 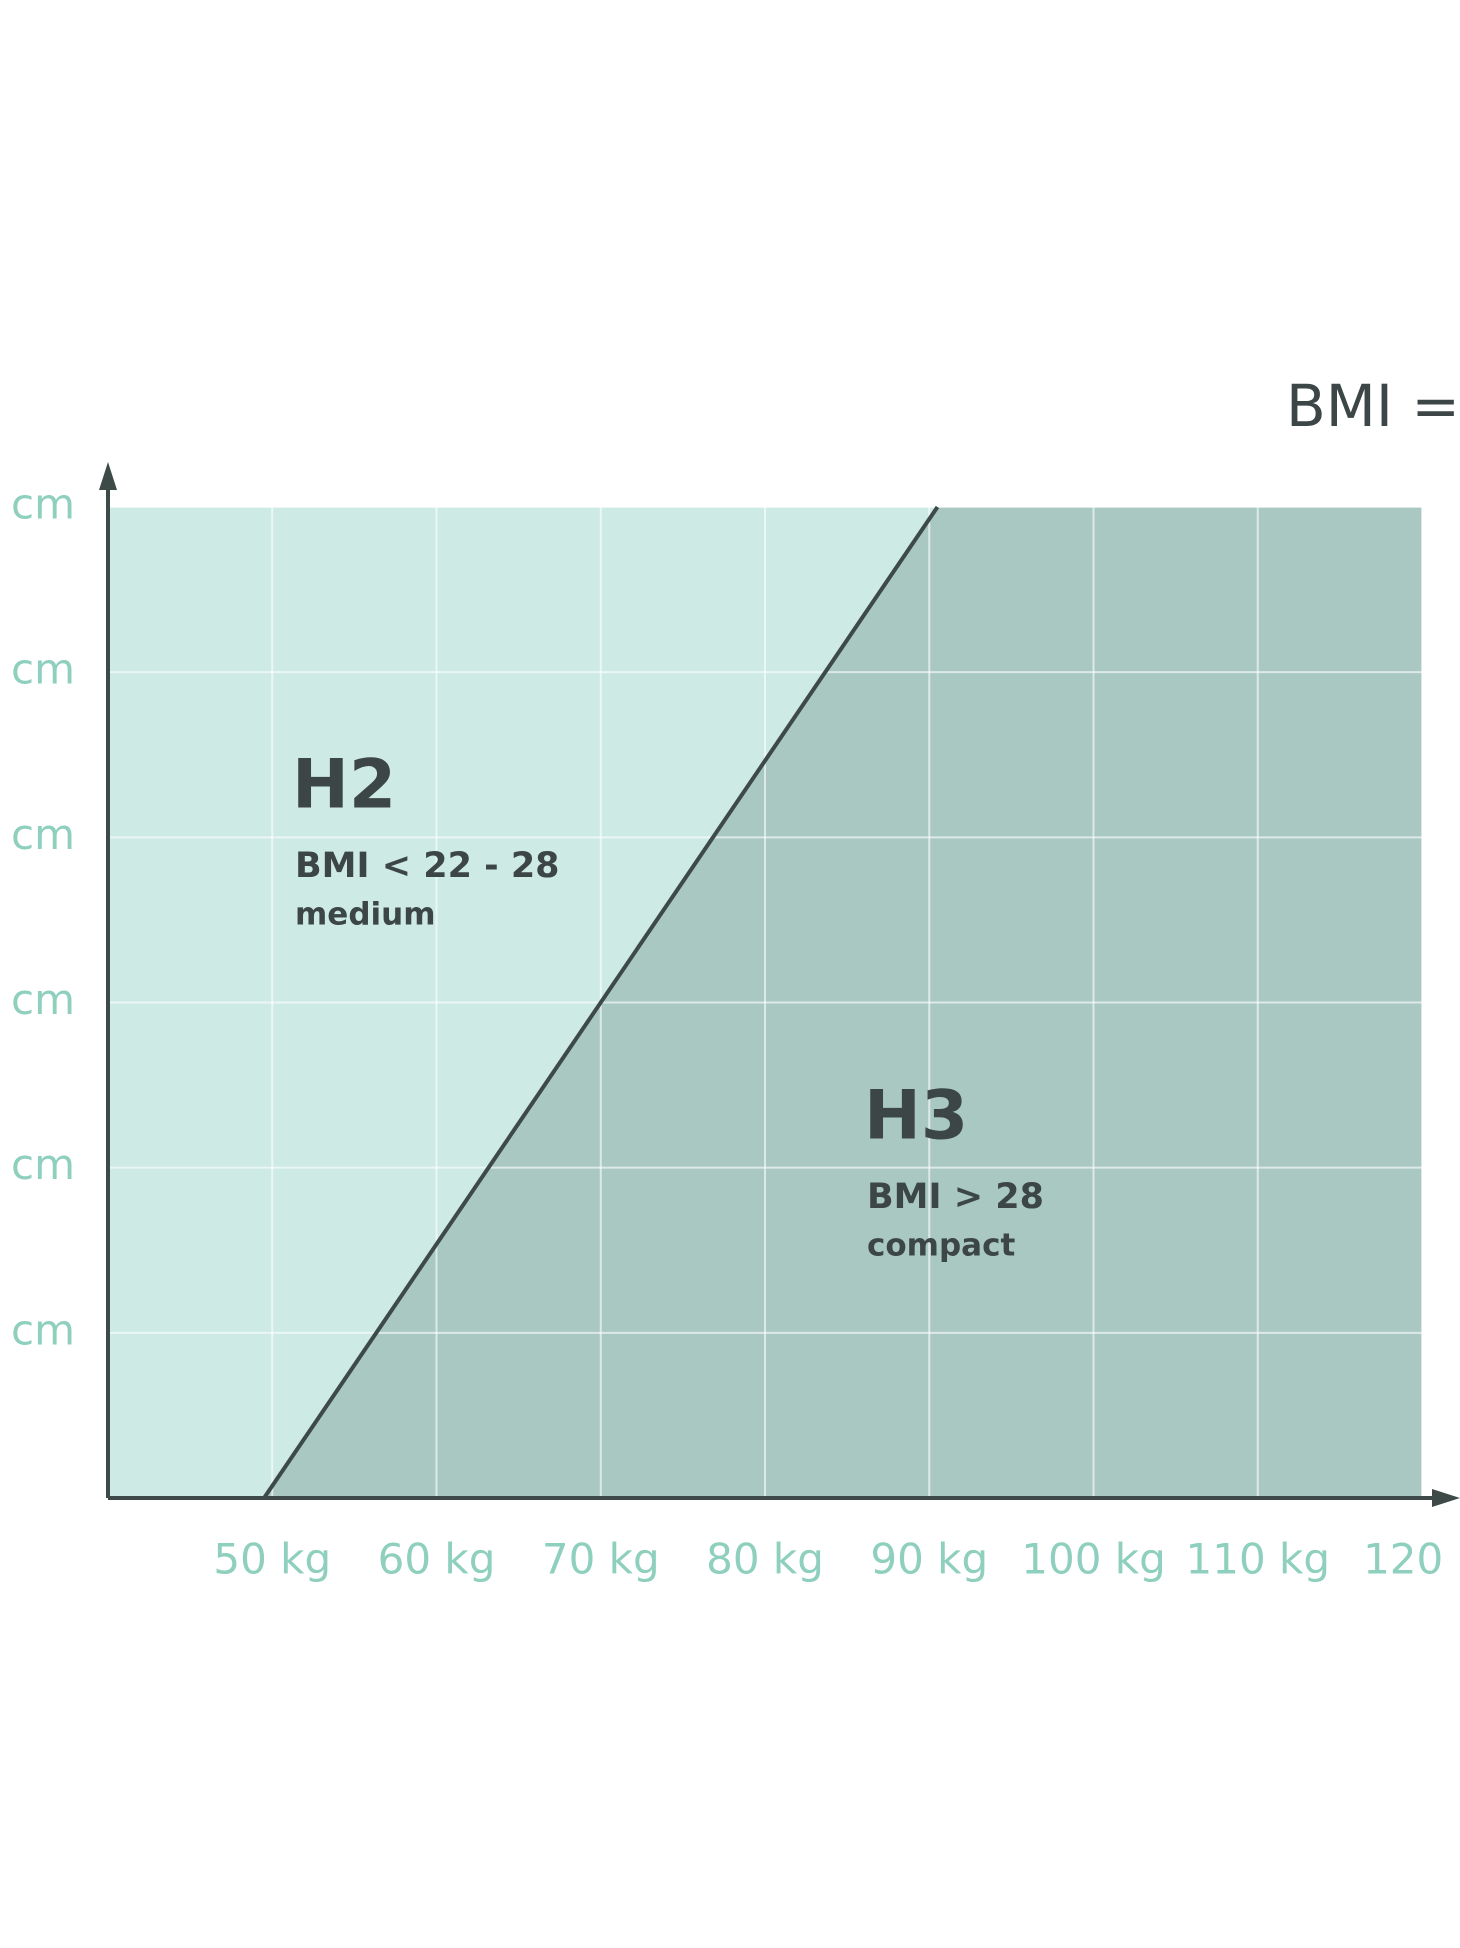 What do you see at coordinates (272, 1559) in the screenshot?
I see `x-tick-label: 50 kg` at bounding box center [272, 1559].